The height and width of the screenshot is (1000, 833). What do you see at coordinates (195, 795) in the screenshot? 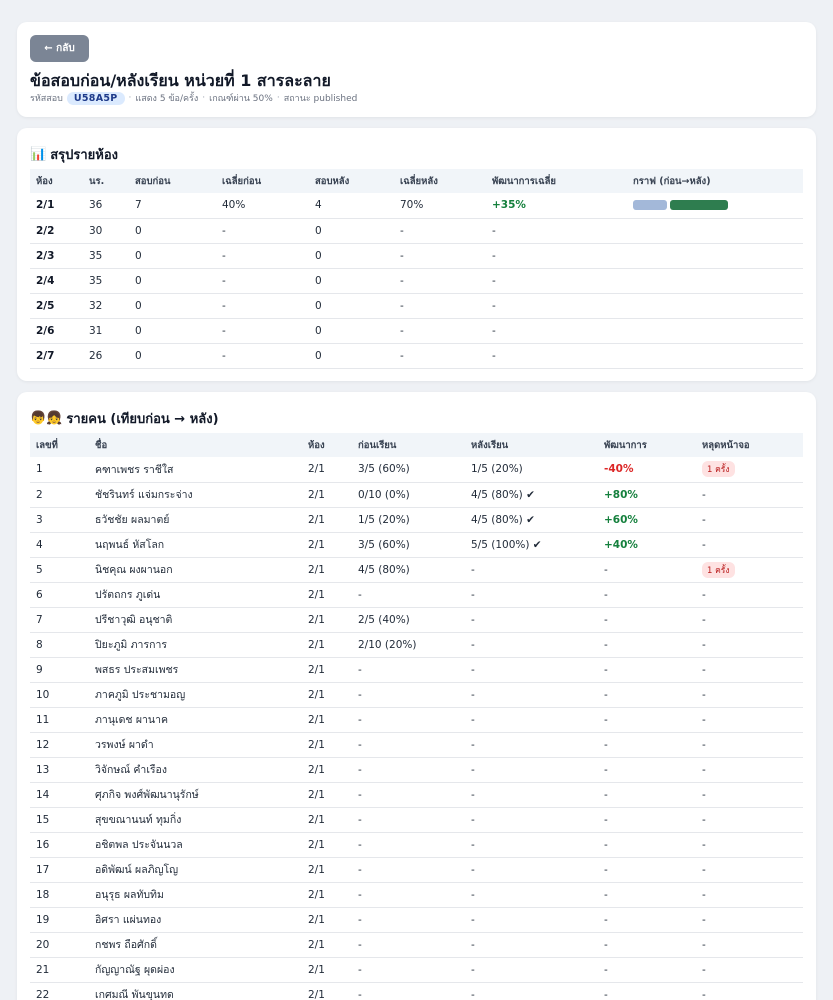
I see `student-name: ศุภกิจ พงศ์พัฒนานุรักษ์` at bounding box center [195, 795].